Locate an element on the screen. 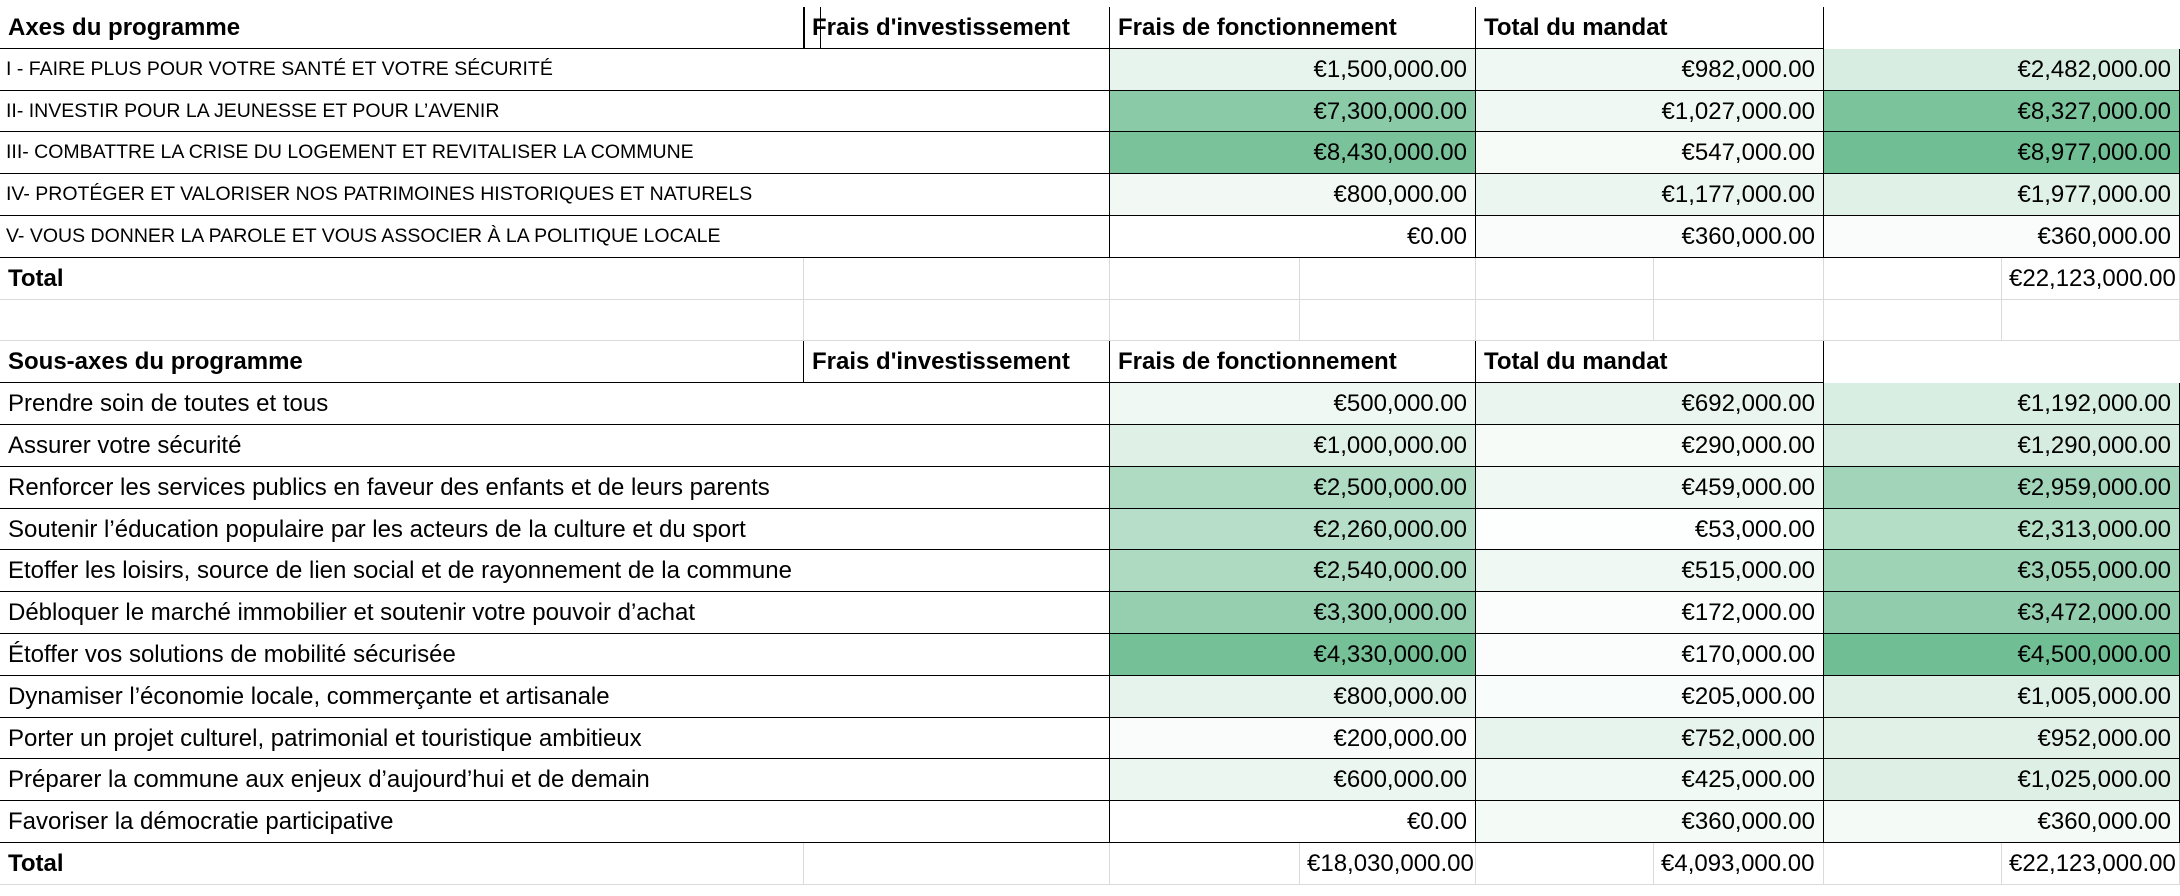 The height and width of the screenshot is (896, 2180). value-cell: €290,000.00 is located at coordinates (1650, 446).